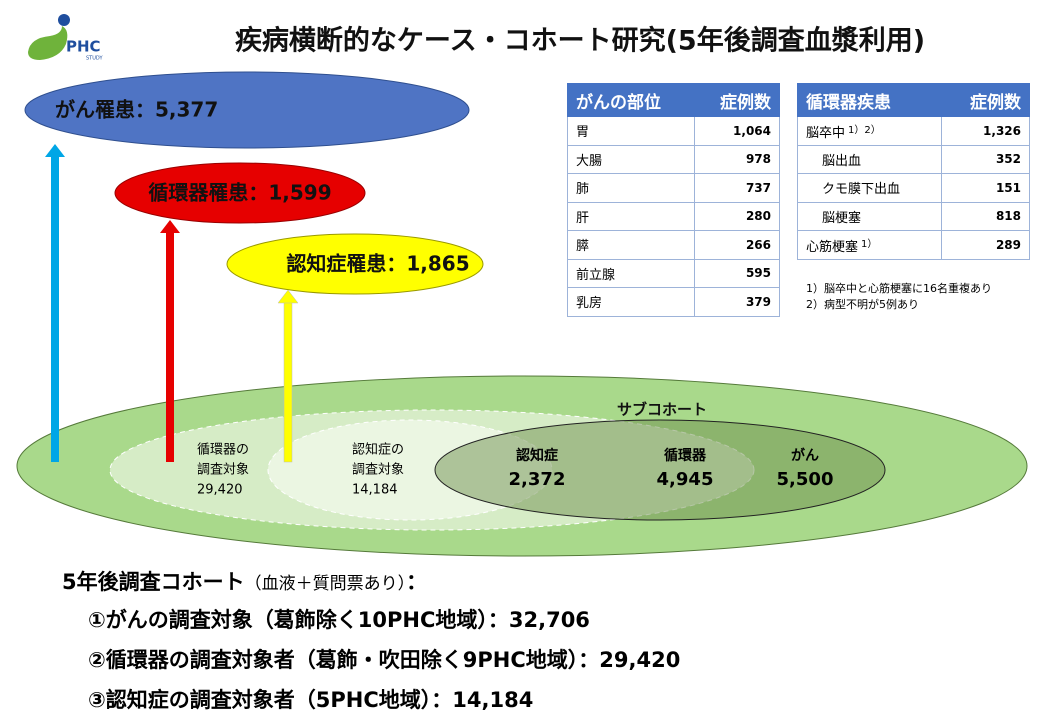 The width and height of the screenshot is (1040, 720). Describe the element at coordinates (862, 304) in the screenshot. I see `footnote: 2）病型不明が5例あり` at that location.